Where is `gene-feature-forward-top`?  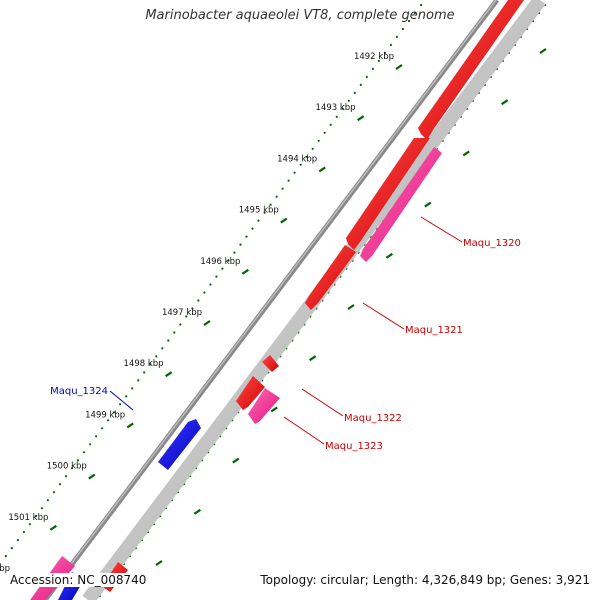
gene-feature-forward-top is located at coordinates (471, 70).